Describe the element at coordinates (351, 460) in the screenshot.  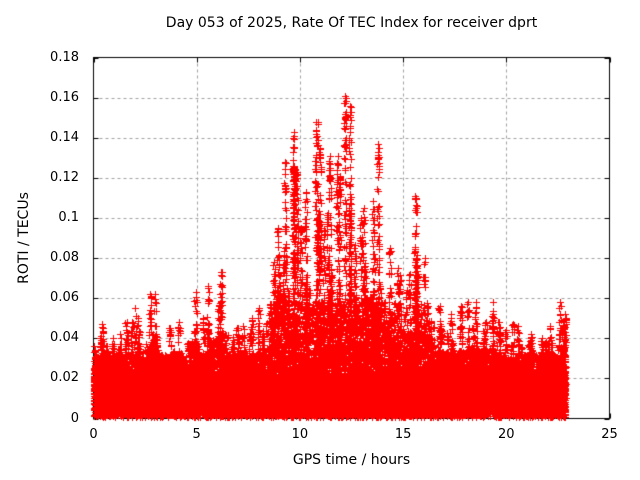
I see `x-axis-label: GPS time / hours` at that location.